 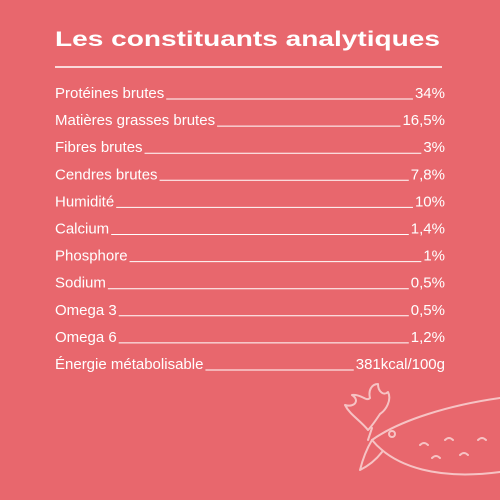 What do you see at coordinates (247, 39) in the screenshot?
I see `title: Les constituants analytiques` at bounding box center [247, 39].